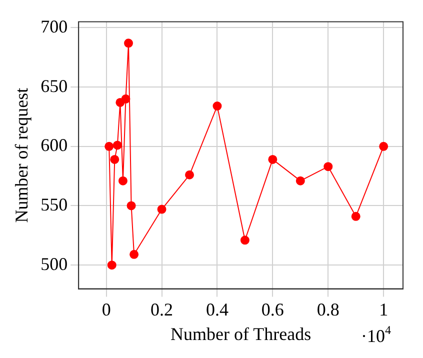 Image resolution: width=423 pixels, height=358 pixels. Describe the element at coordinates (328, 309) in the screenshot. I see `x-tick-label: 0.8` at that location.